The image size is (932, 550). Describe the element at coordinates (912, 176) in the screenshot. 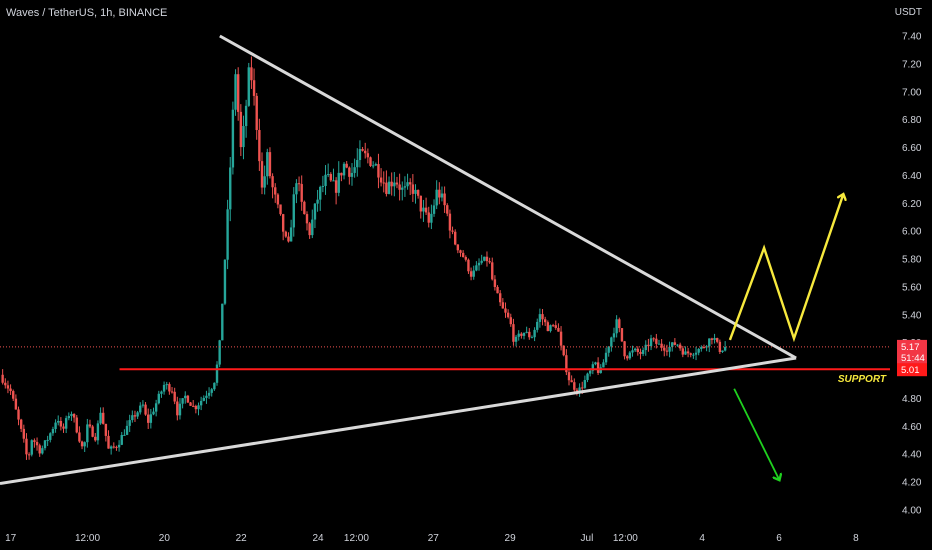

I see `price-tick-label: 6.40` at that location.